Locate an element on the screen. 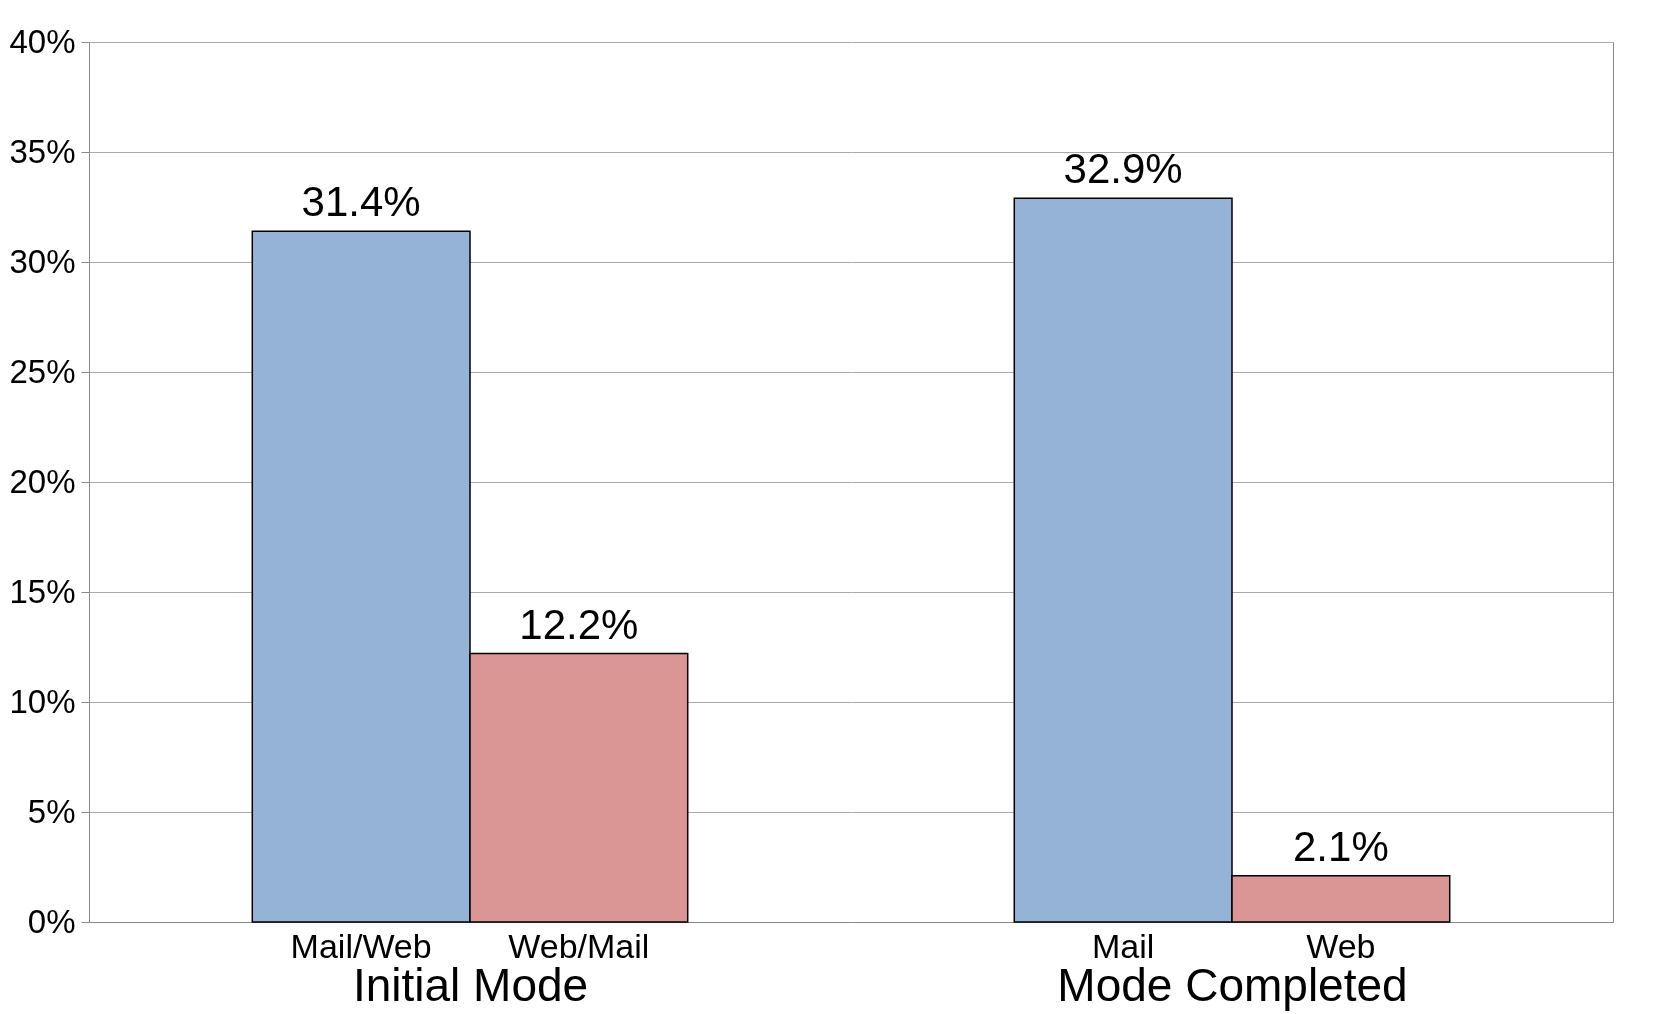  y-tick-label: 25% is located at coordinates (42, 371).